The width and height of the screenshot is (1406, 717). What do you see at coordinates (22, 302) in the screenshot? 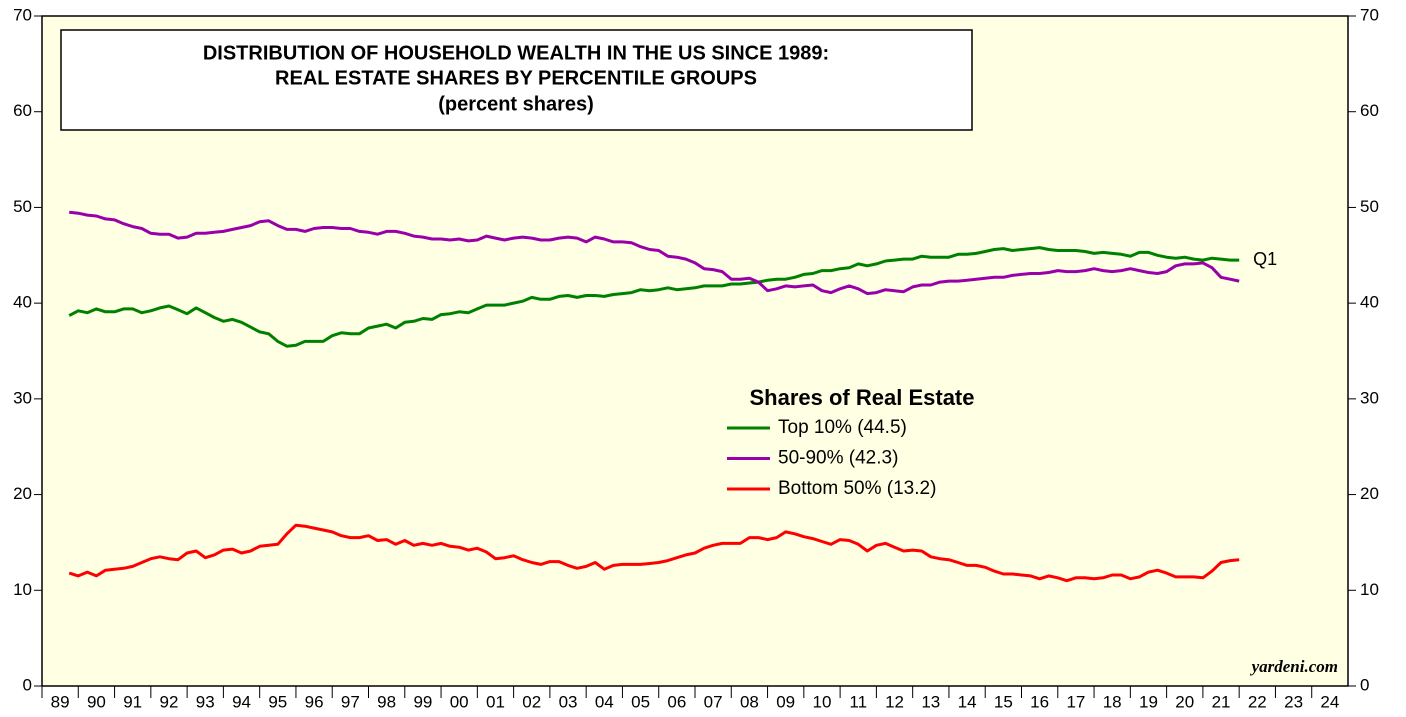
I see `y-tick-label: 40` at bounding box center [22, 302].